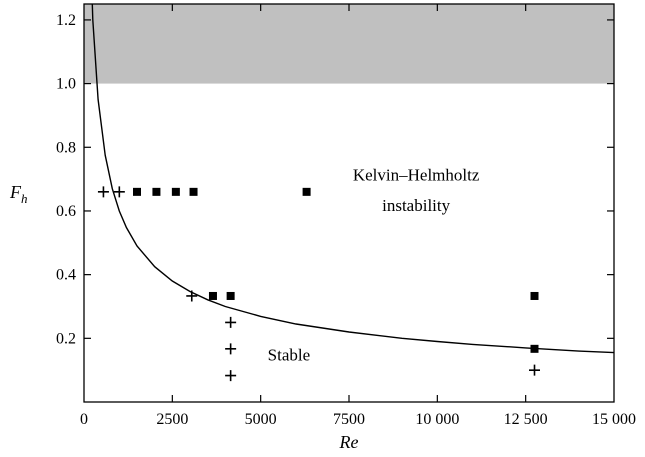  I want to click on y-tick-label: 0.4, so click(66, 275).